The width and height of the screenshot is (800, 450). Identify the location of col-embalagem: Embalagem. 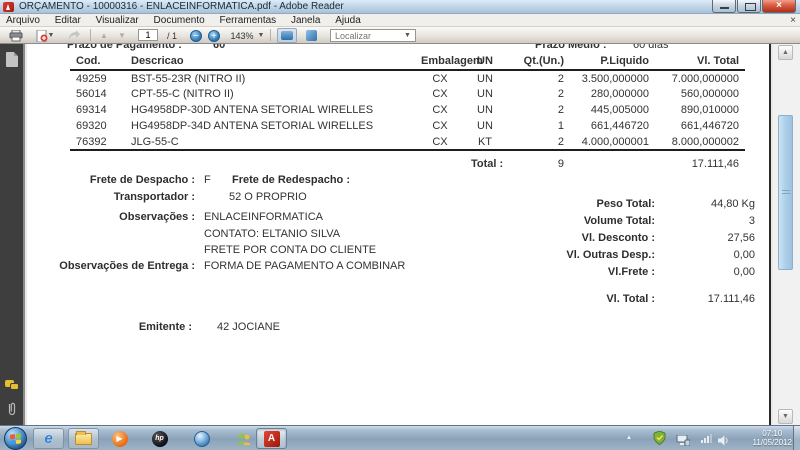
(449, 61).